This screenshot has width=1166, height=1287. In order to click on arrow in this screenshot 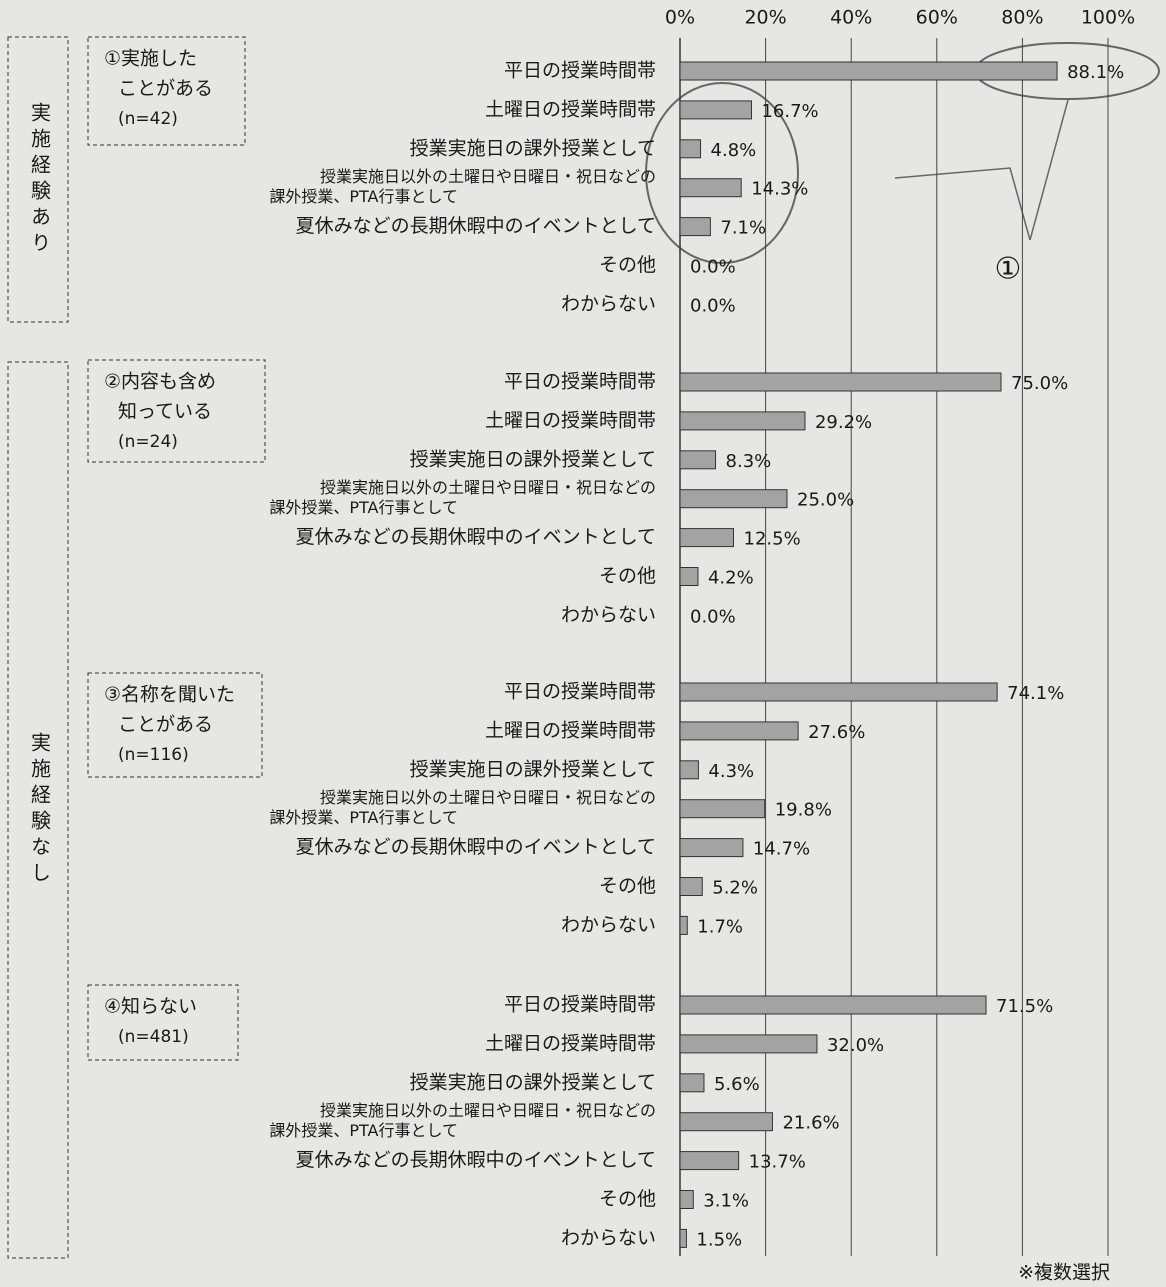, I will do `click(1049, 170)`.